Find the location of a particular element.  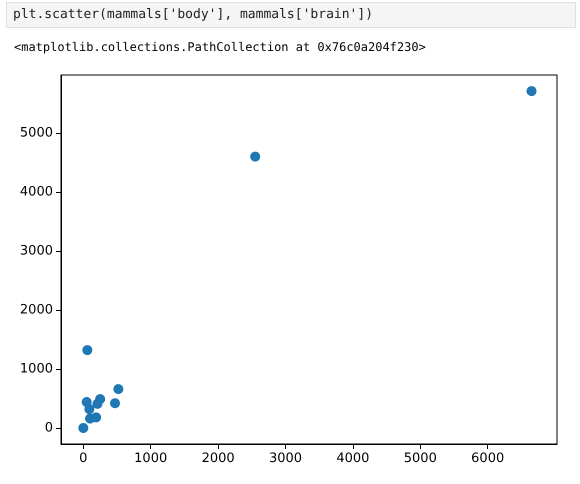

y-tick-label: 2000 is located at coordinates (36, 310).